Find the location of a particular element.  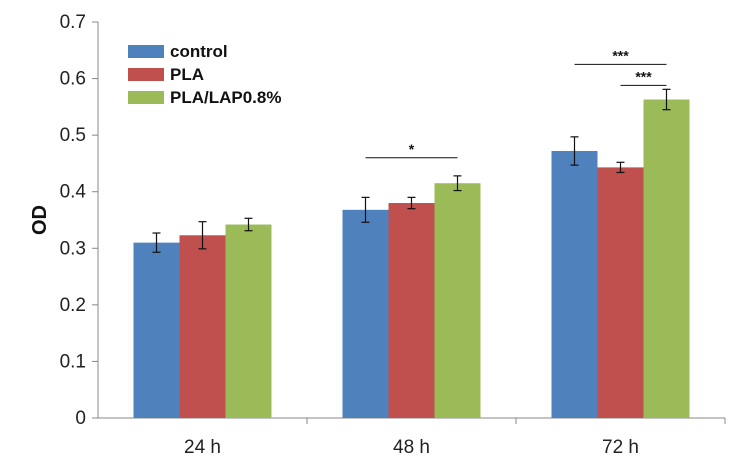

x-tick-label: 48 h is located at coordinates (411, 447).